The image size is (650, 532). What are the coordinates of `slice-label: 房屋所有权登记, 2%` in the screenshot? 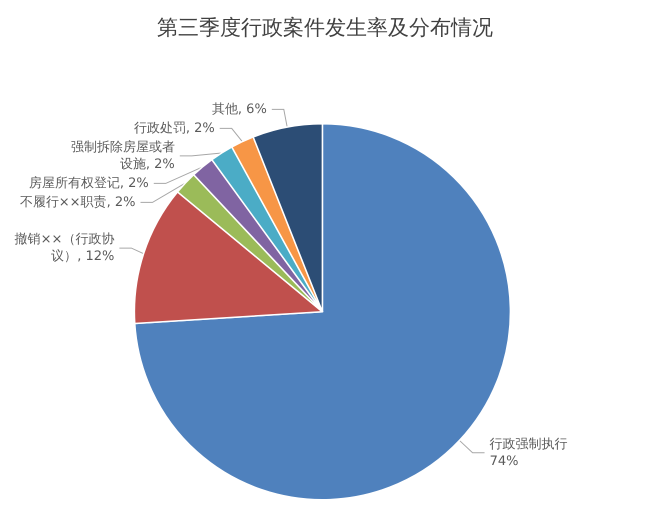 It's located at (88, 182).